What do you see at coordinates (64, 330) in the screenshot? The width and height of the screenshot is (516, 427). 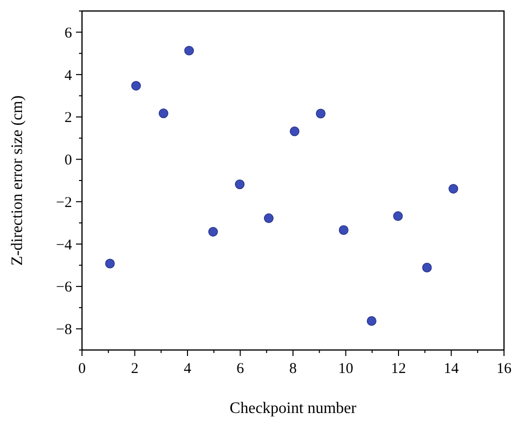 I see `y-tick-label: −8` at bounding box center [64, 330].